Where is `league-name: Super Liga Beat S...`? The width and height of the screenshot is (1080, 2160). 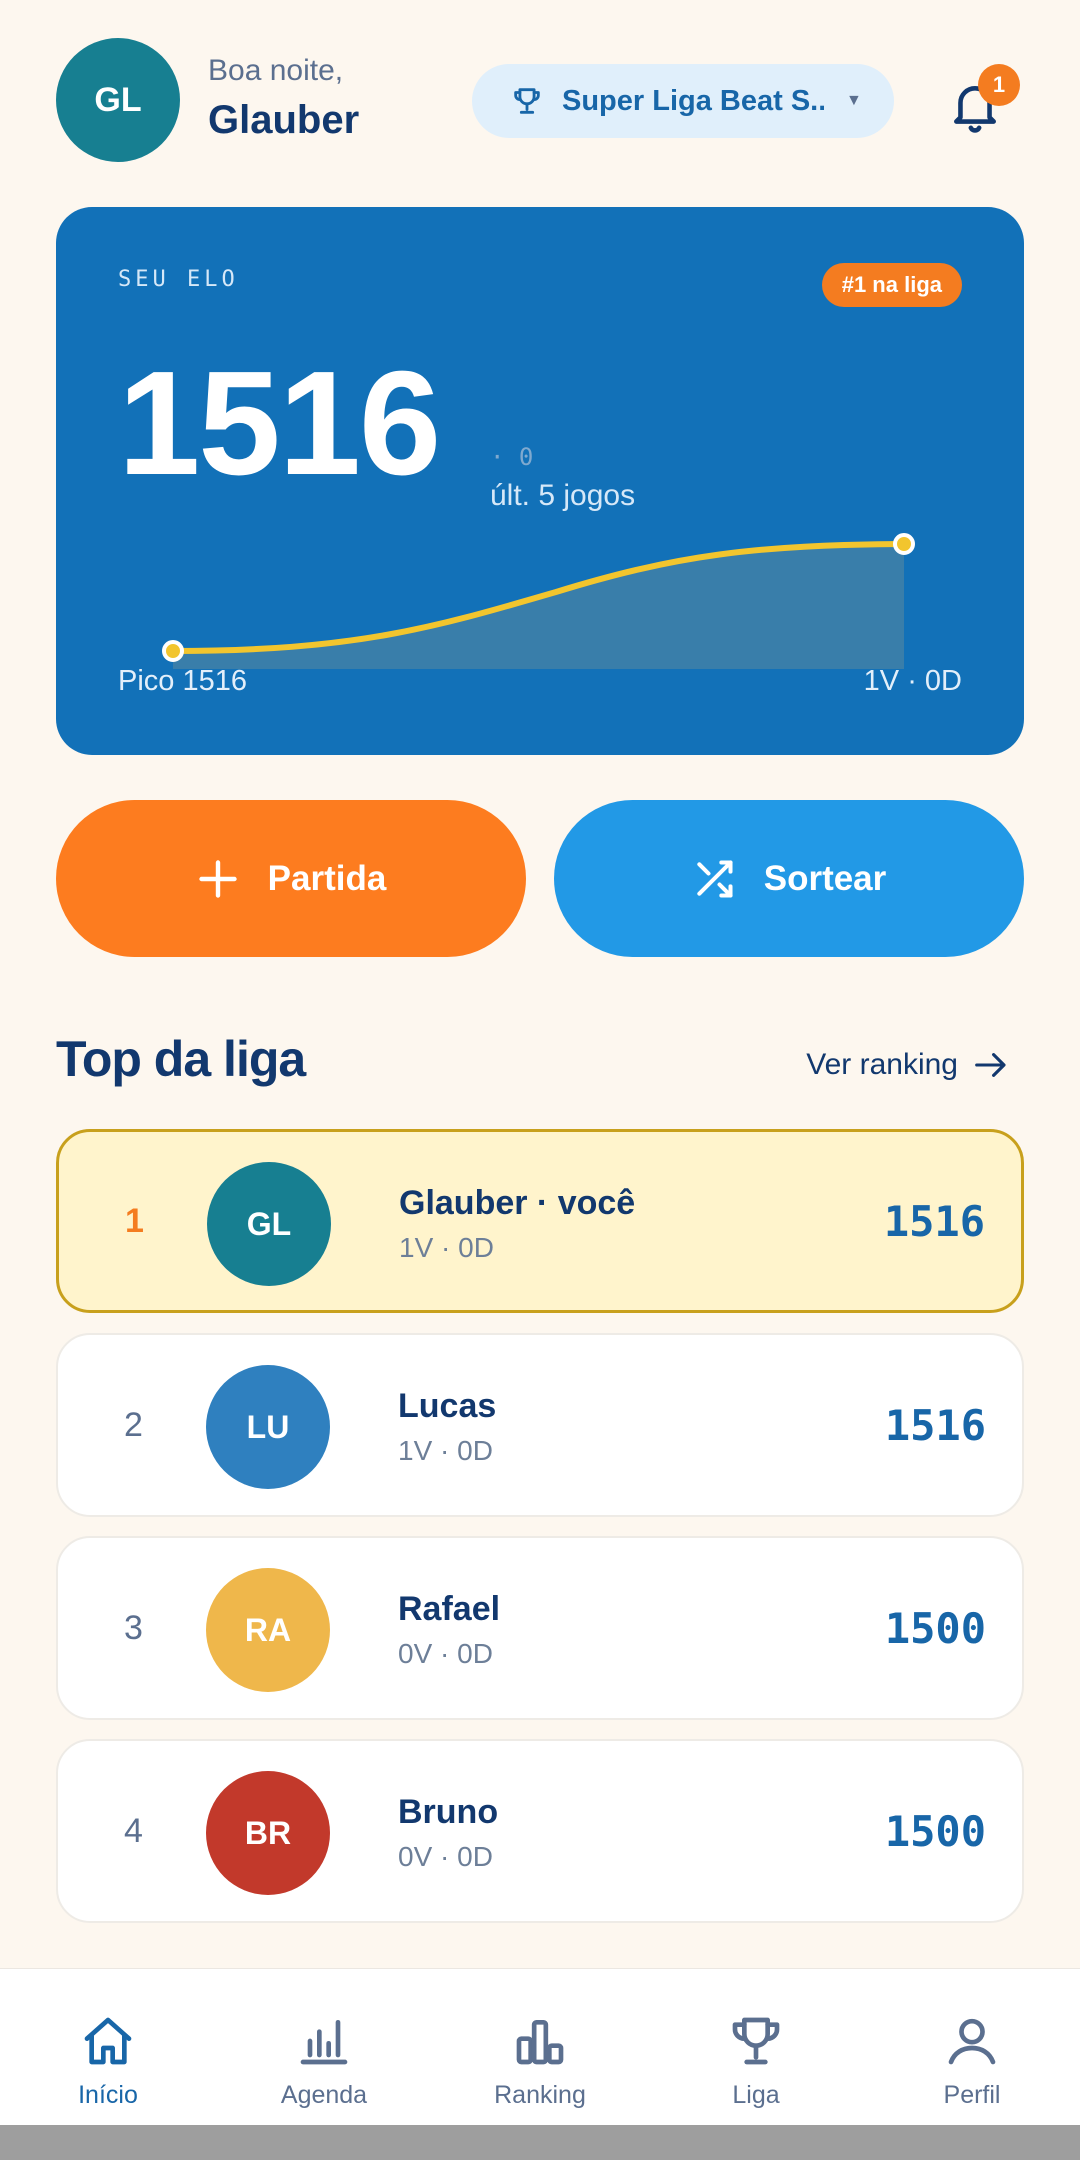 league-name: Super Liga Beat S... is located at coordinates (693, 100).